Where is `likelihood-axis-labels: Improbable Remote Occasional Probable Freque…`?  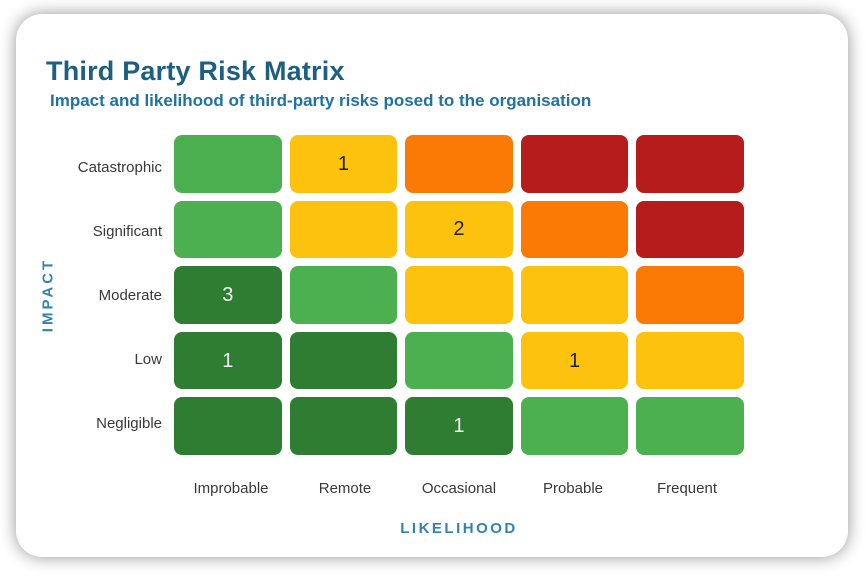 likelihood-axis-labels: Improbable Remote Occasional Probable Freque… is located at coordinates (459, 488).